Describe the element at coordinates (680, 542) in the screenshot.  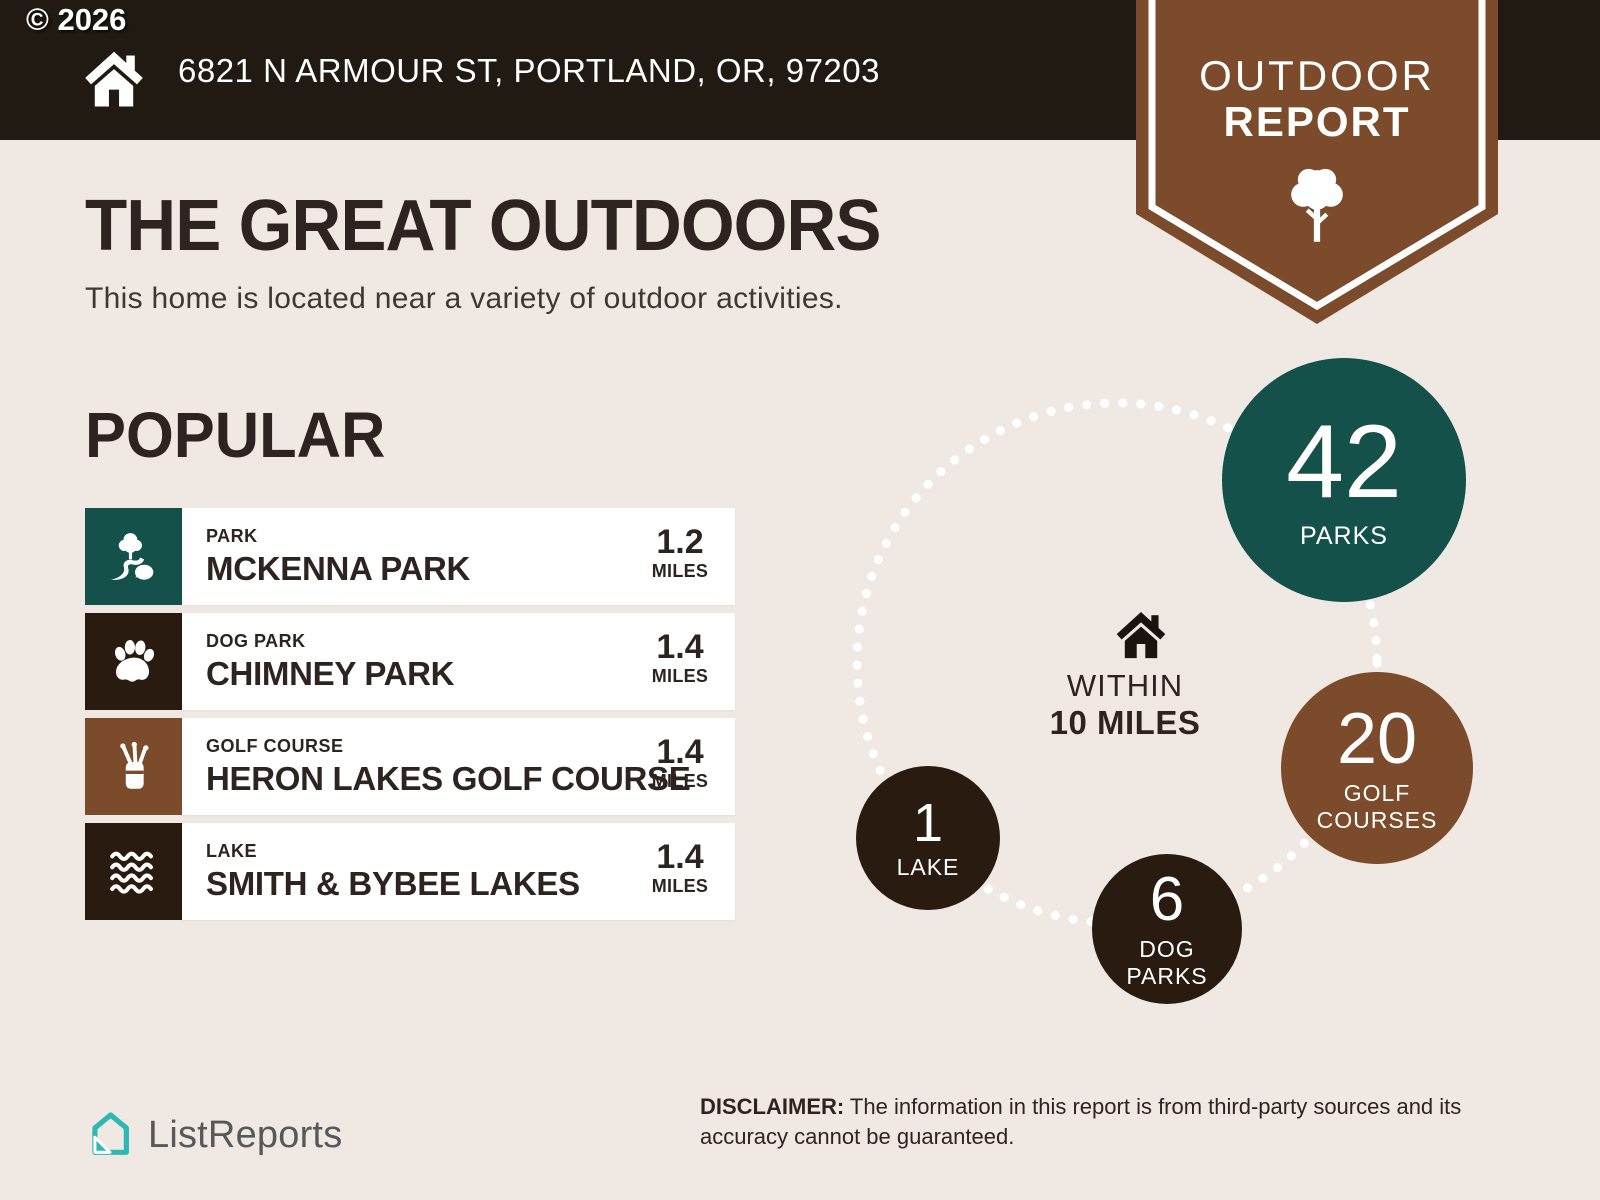
I see `distance-value: 1.2` at that location.